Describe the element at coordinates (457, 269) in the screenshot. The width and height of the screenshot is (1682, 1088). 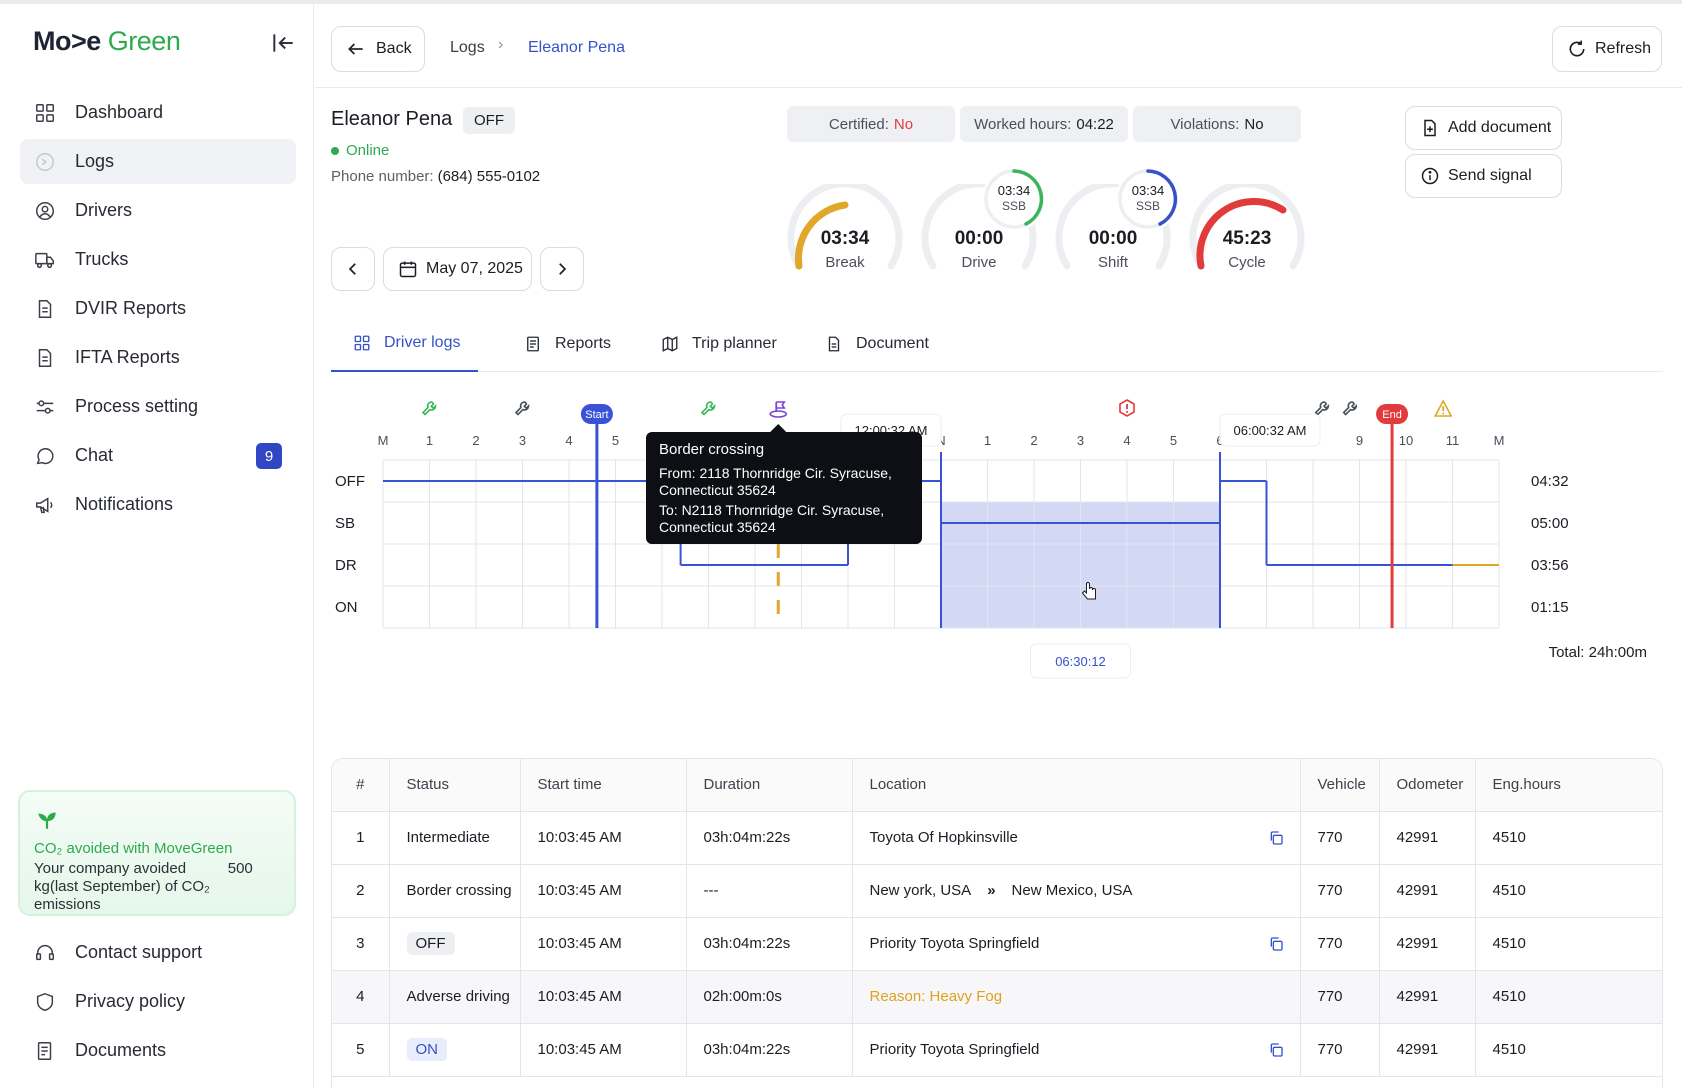
I see `date-picker: May 07, 2025` at that location.